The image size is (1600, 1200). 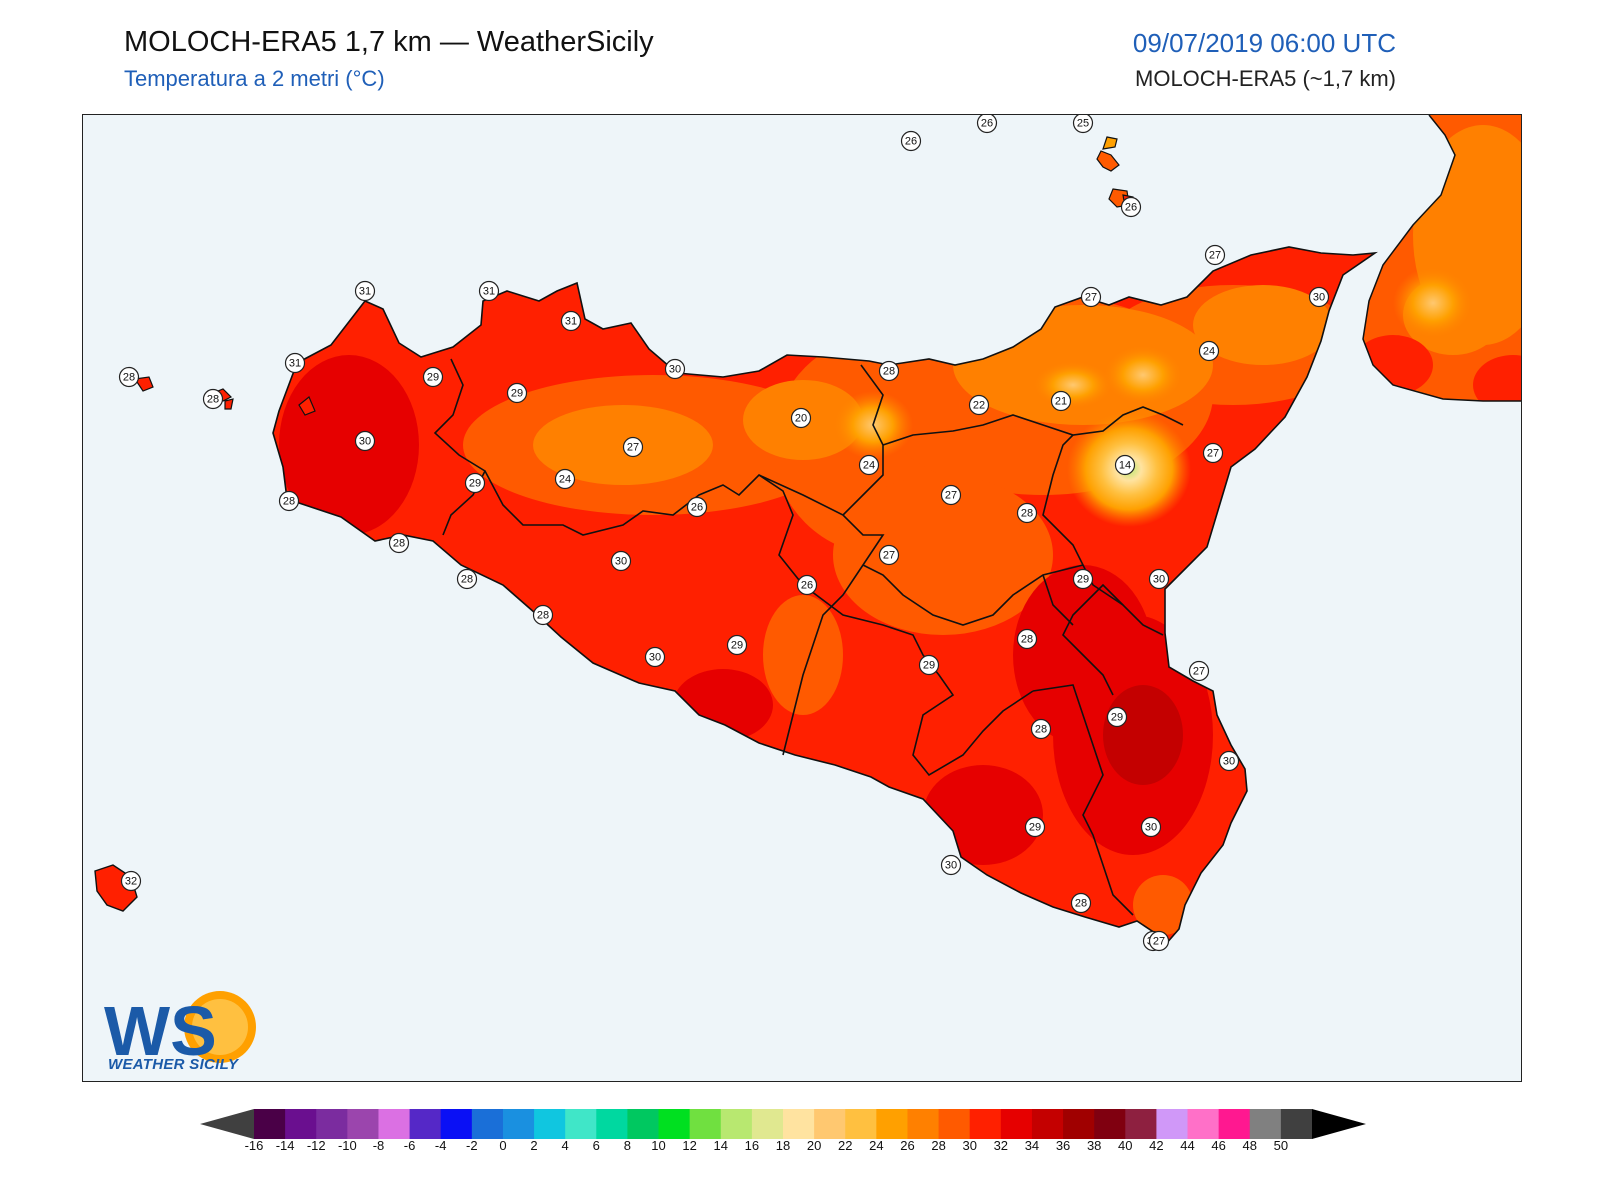 What do you see at coordinates (1442, 258) in the screenshot?
I see `calabria-landmass` at bounding box center [1442, 258].